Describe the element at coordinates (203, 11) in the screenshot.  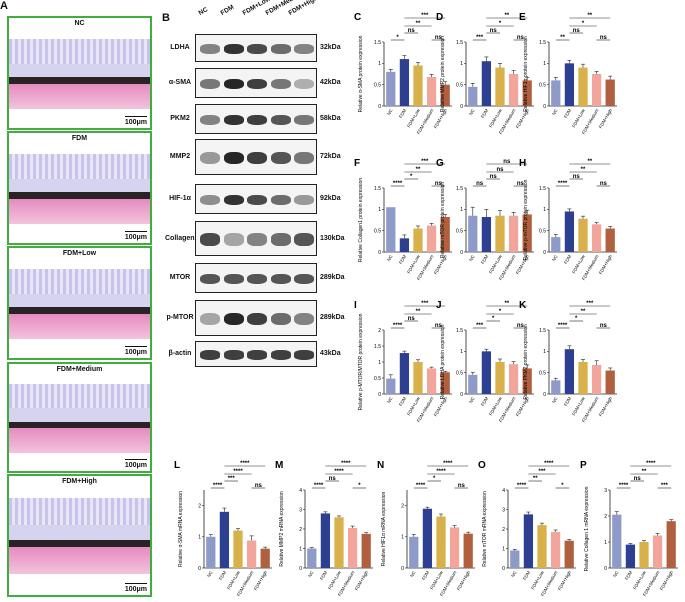
I see `lane-label: NC` at that location.